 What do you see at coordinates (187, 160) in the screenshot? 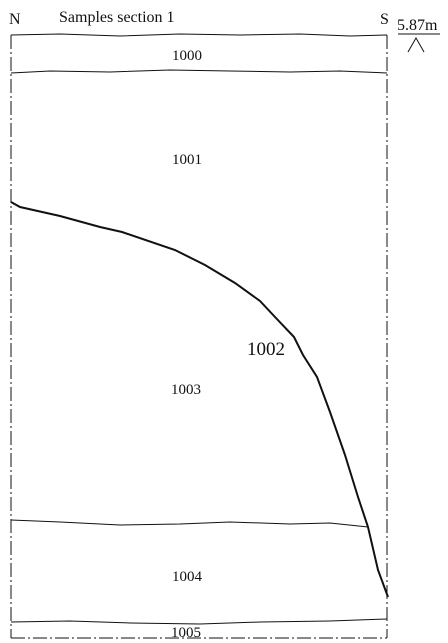
I see `layer-1001-label: 1001` at bounding box center [187, 160].